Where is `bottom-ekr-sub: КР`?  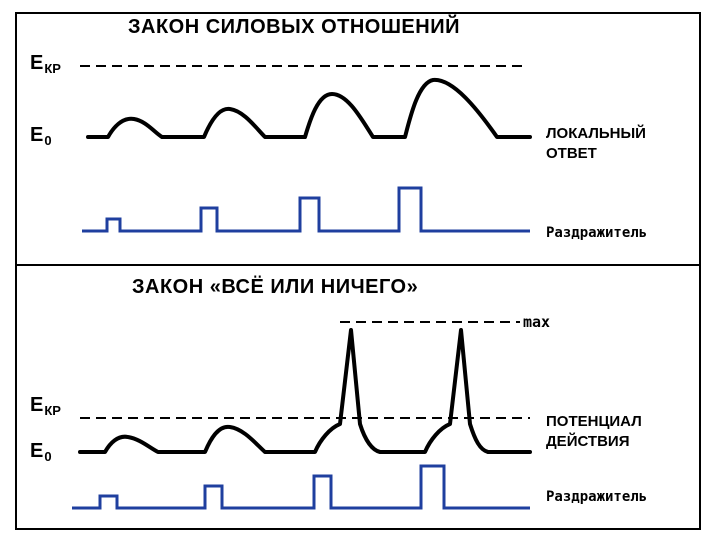 bottom-ekr-sub: КР is located at coordinates (52, 410).